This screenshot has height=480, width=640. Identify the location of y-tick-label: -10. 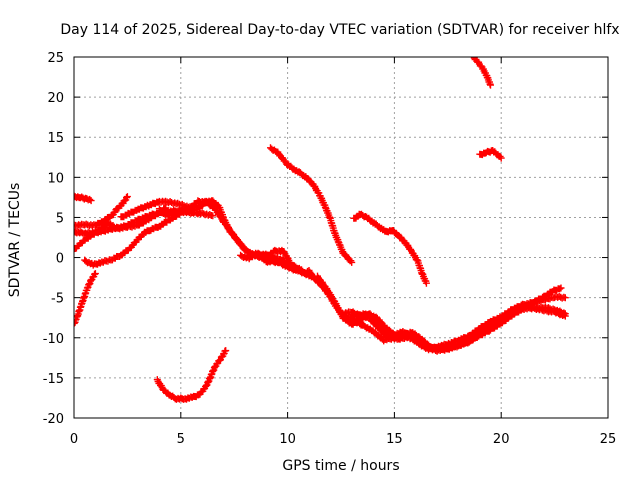
(53, 339).